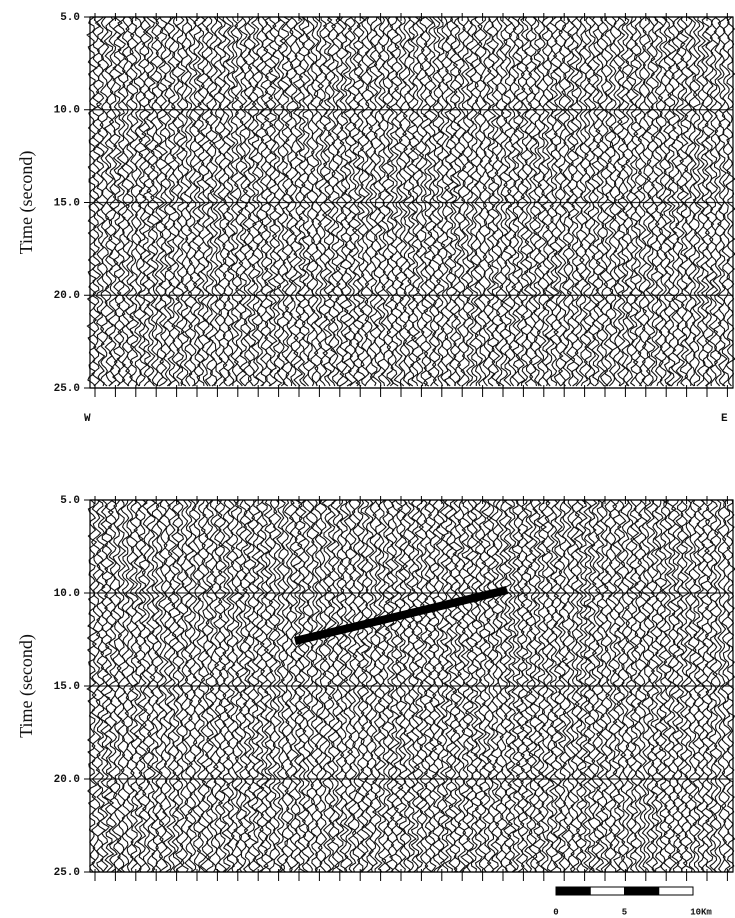 The width and height of the screenshot is (735, 918). I want to click on scale-label: 5, so click(624, 912).